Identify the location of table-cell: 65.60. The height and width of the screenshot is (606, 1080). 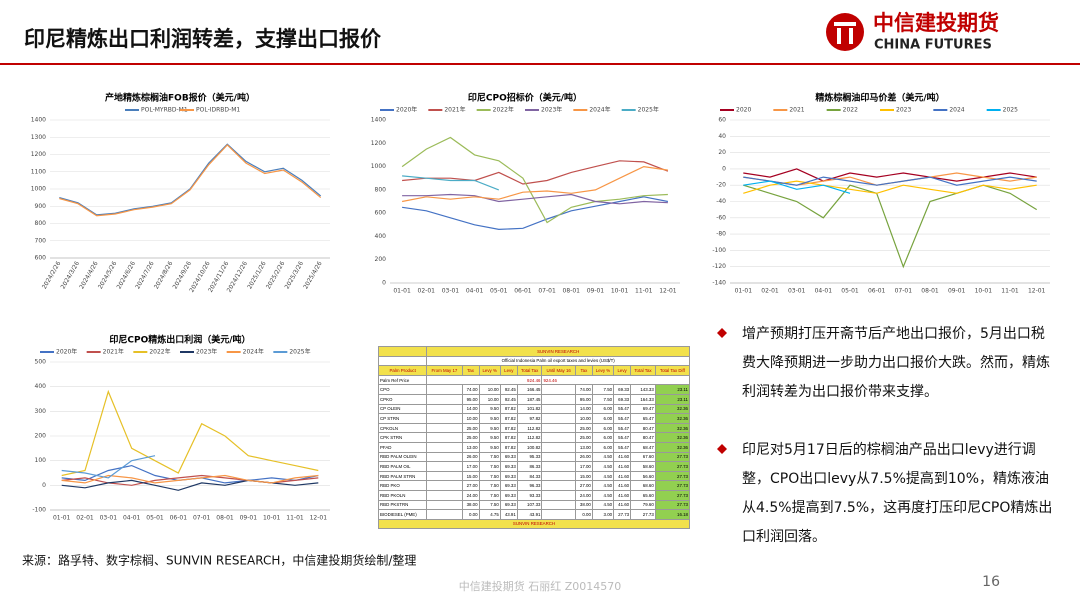
(643, 495).